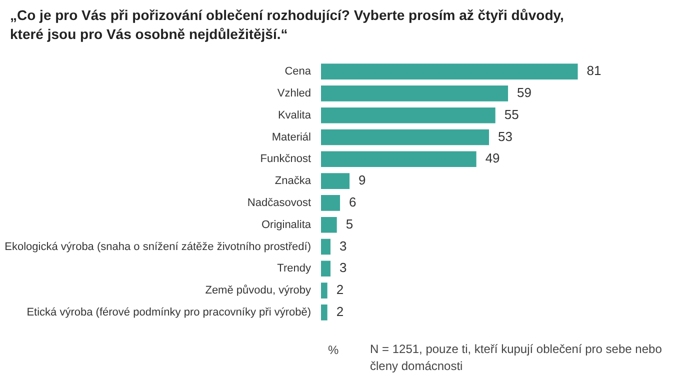 The image size is (688, 386). What do you see at coordinates (279, 202) in the screenshot?
I see `y-tick-label: Nadčasovost` at bounding box center [279, 202].